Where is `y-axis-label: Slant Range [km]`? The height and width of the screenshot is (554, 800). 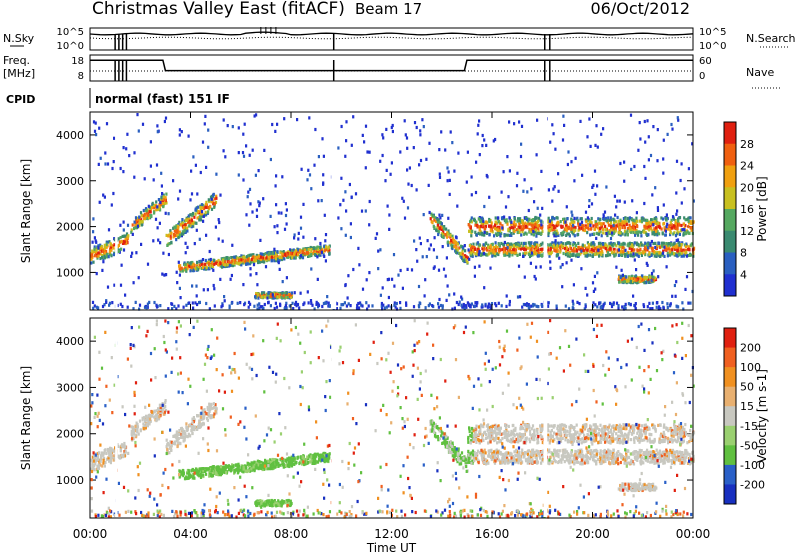
y-axis-label: Slant Range [km] is located at coordinates (26, 211).